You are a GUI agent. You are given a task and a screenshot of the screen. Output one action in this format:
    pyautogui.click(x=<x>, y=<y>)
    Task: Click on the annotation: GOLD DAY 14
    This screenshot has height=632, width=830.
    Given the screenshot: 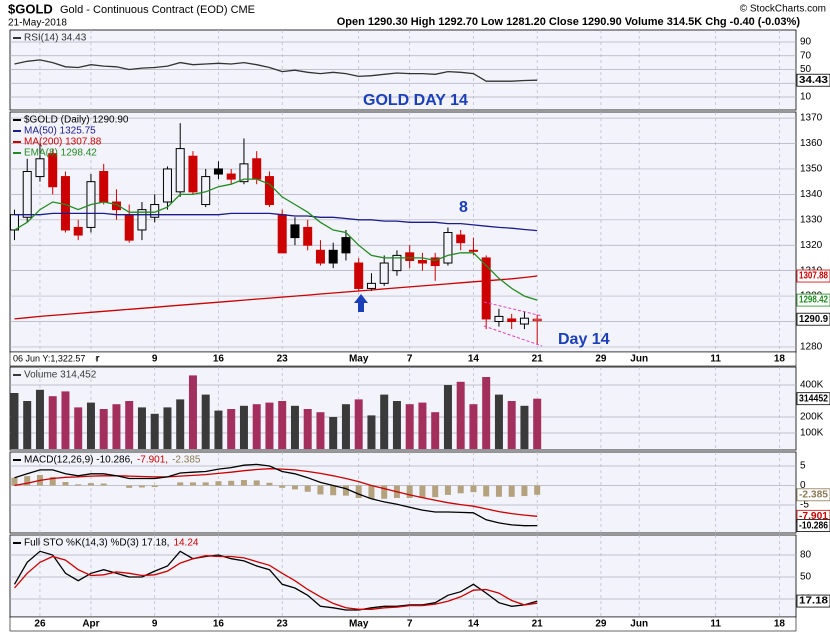 What is the action you would take?
    pyautogui.click(x=415, y=100)
    